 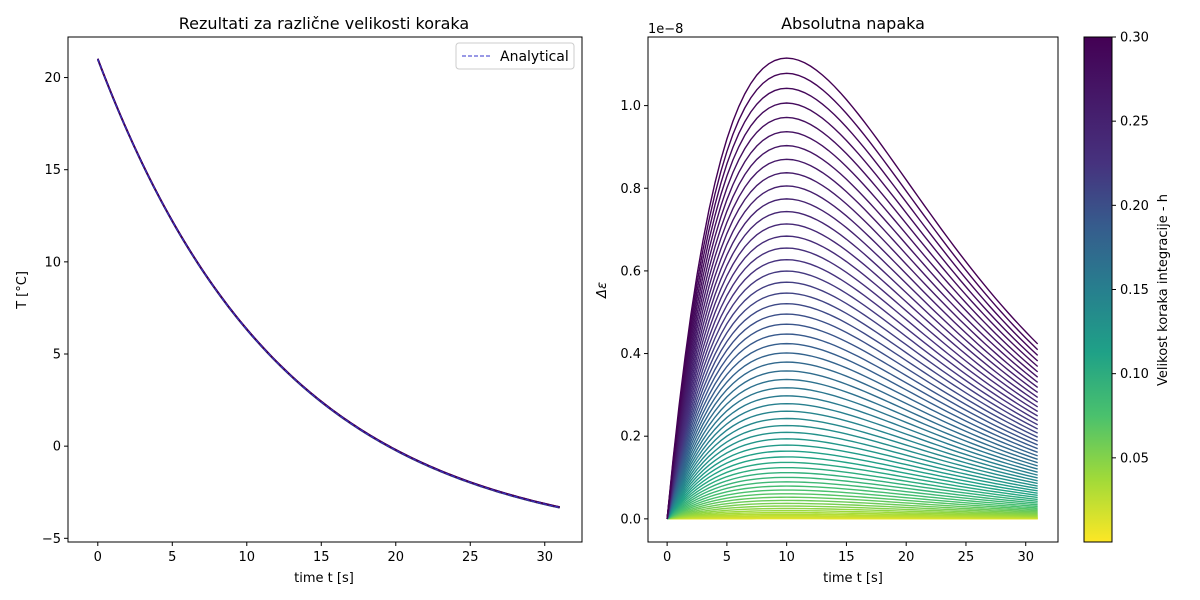 I want to click on right-x-ticks: 0 5 10 15 20 25 30, so click(x=848, y=553).